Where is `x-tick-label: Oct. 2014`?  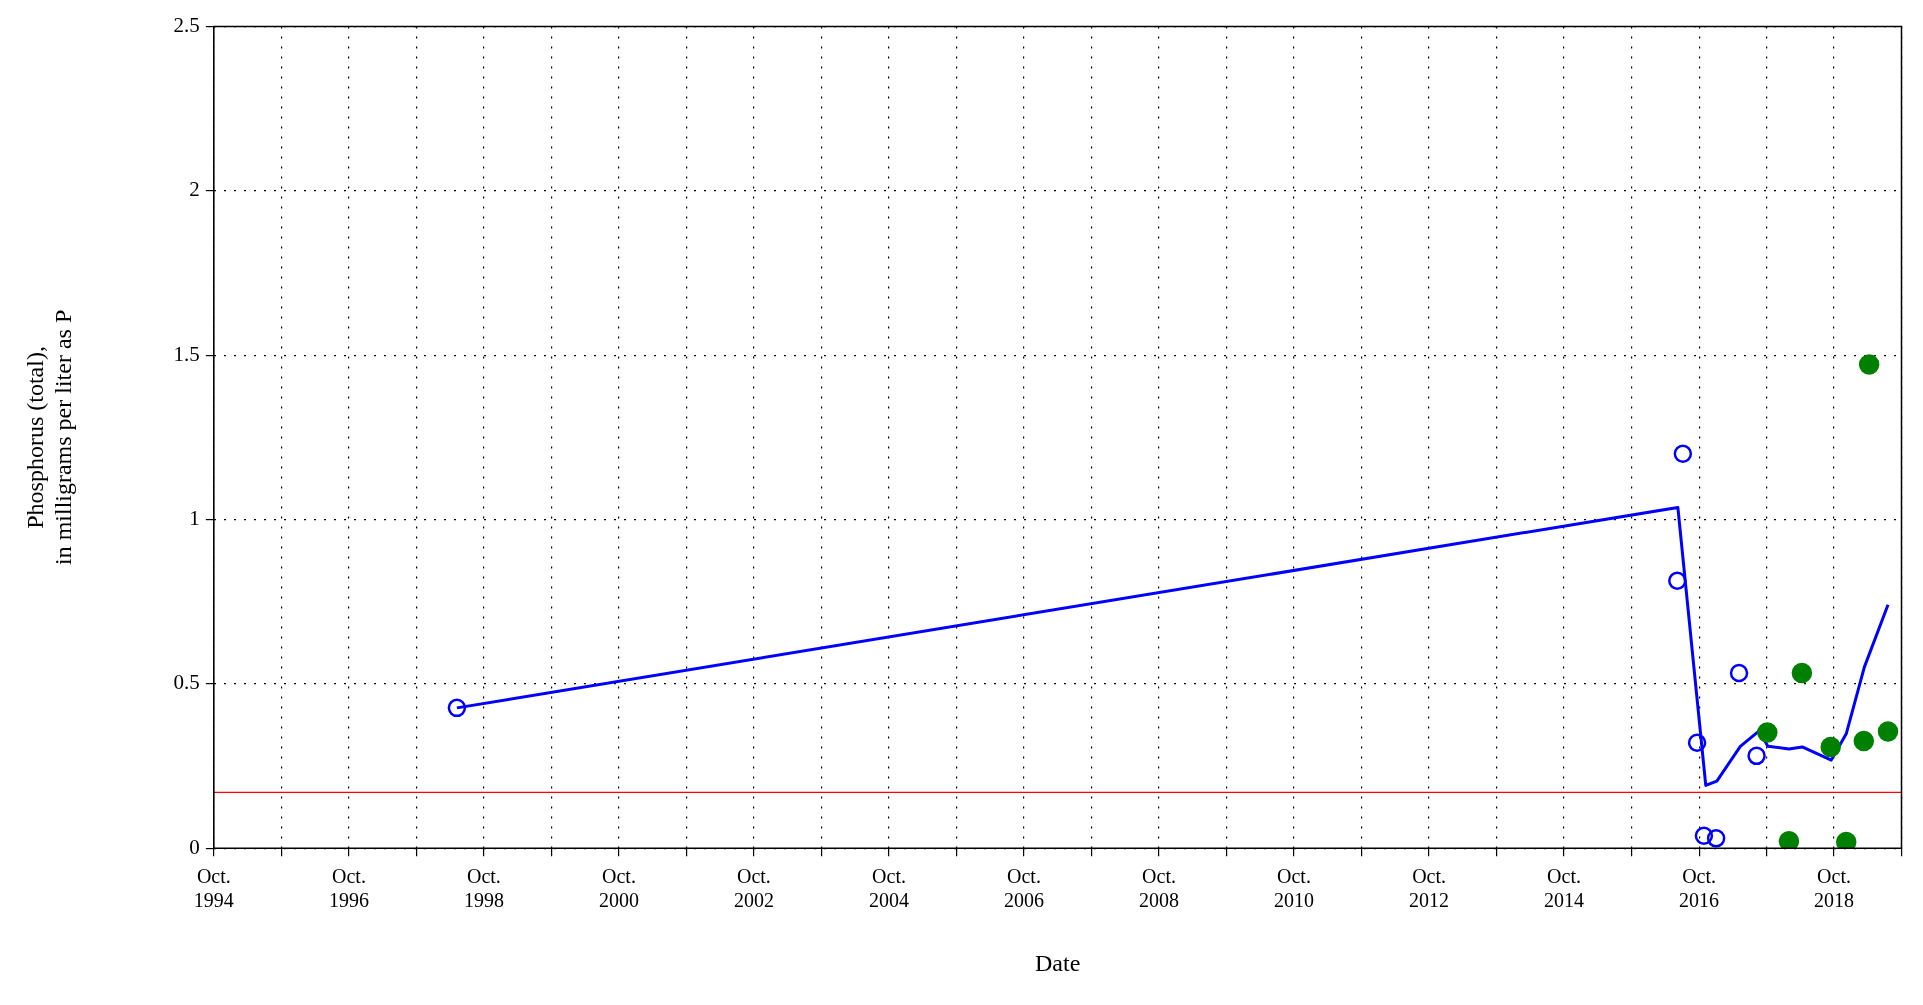 x-tick-label: Oct. 2014 is located at coordinates (1564, 888).